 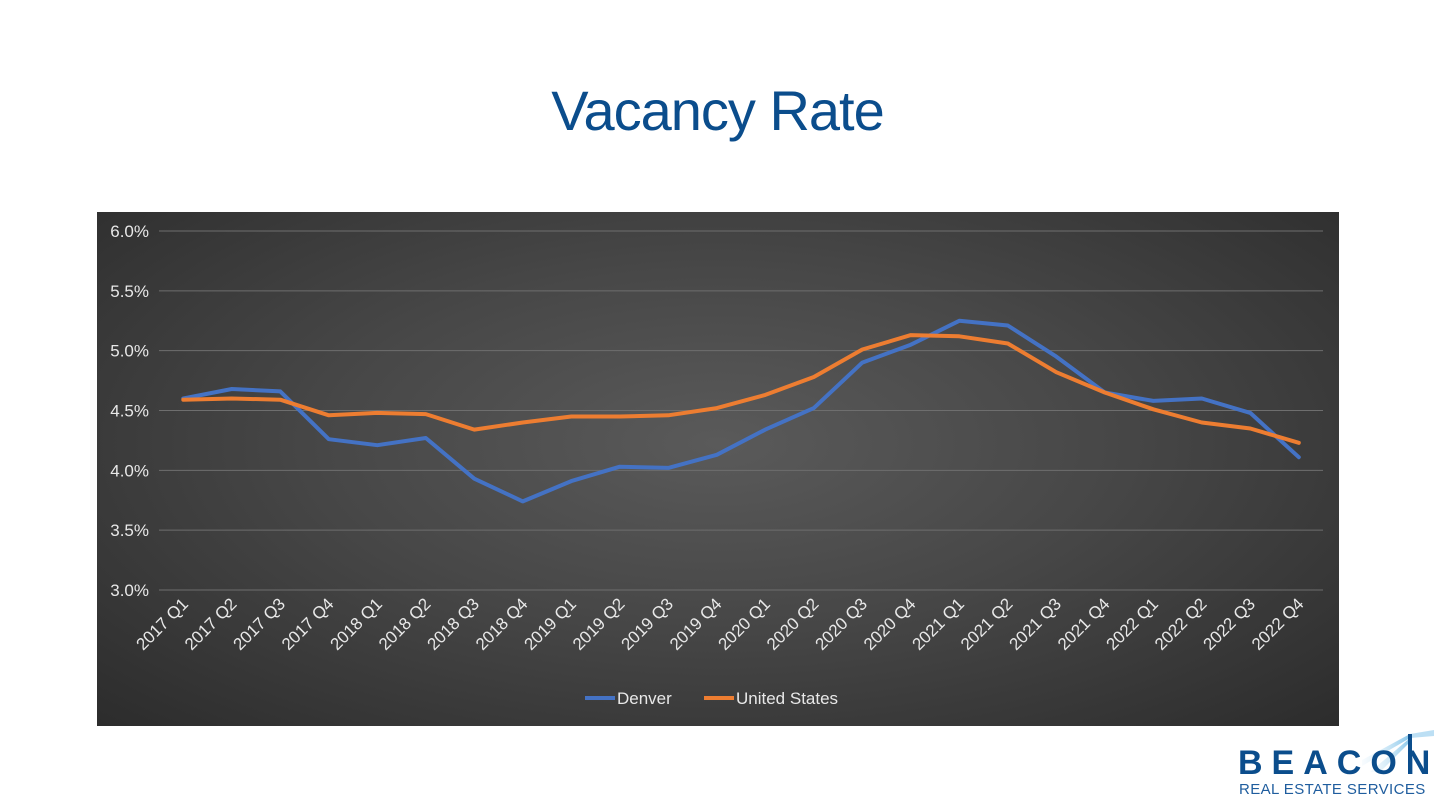 What do you see at coordinates (717, 110) in the screenshot?
I see `page-title: Vacancy Rate` at bounding box center [717, 110].